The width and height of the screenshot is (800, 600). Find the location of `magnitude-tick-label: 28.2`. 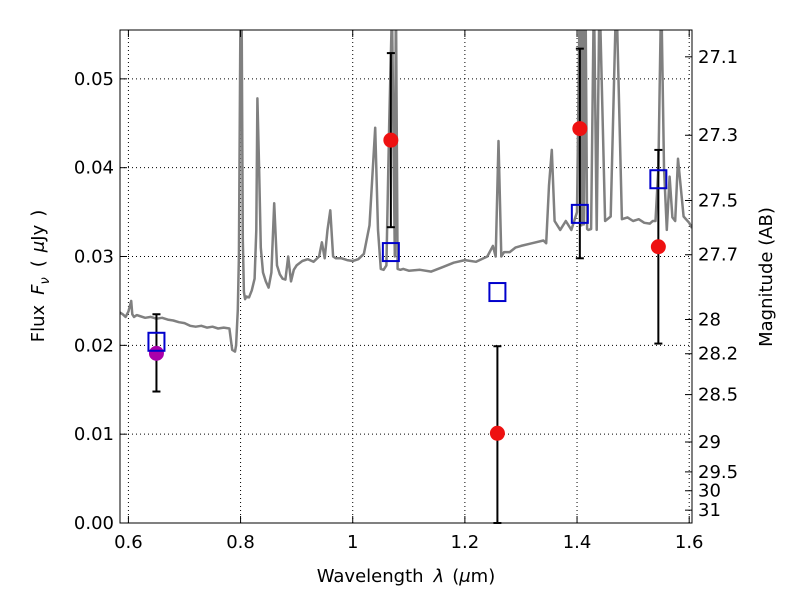

magnitude-tick-label: 28.2 is located at coordinates (718, 354).